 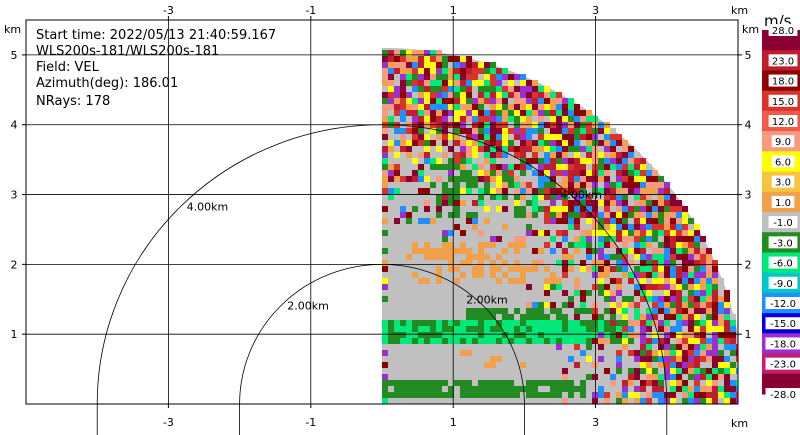 I want to click on colorbar-label: 15.0, so click(x=783, y=102).